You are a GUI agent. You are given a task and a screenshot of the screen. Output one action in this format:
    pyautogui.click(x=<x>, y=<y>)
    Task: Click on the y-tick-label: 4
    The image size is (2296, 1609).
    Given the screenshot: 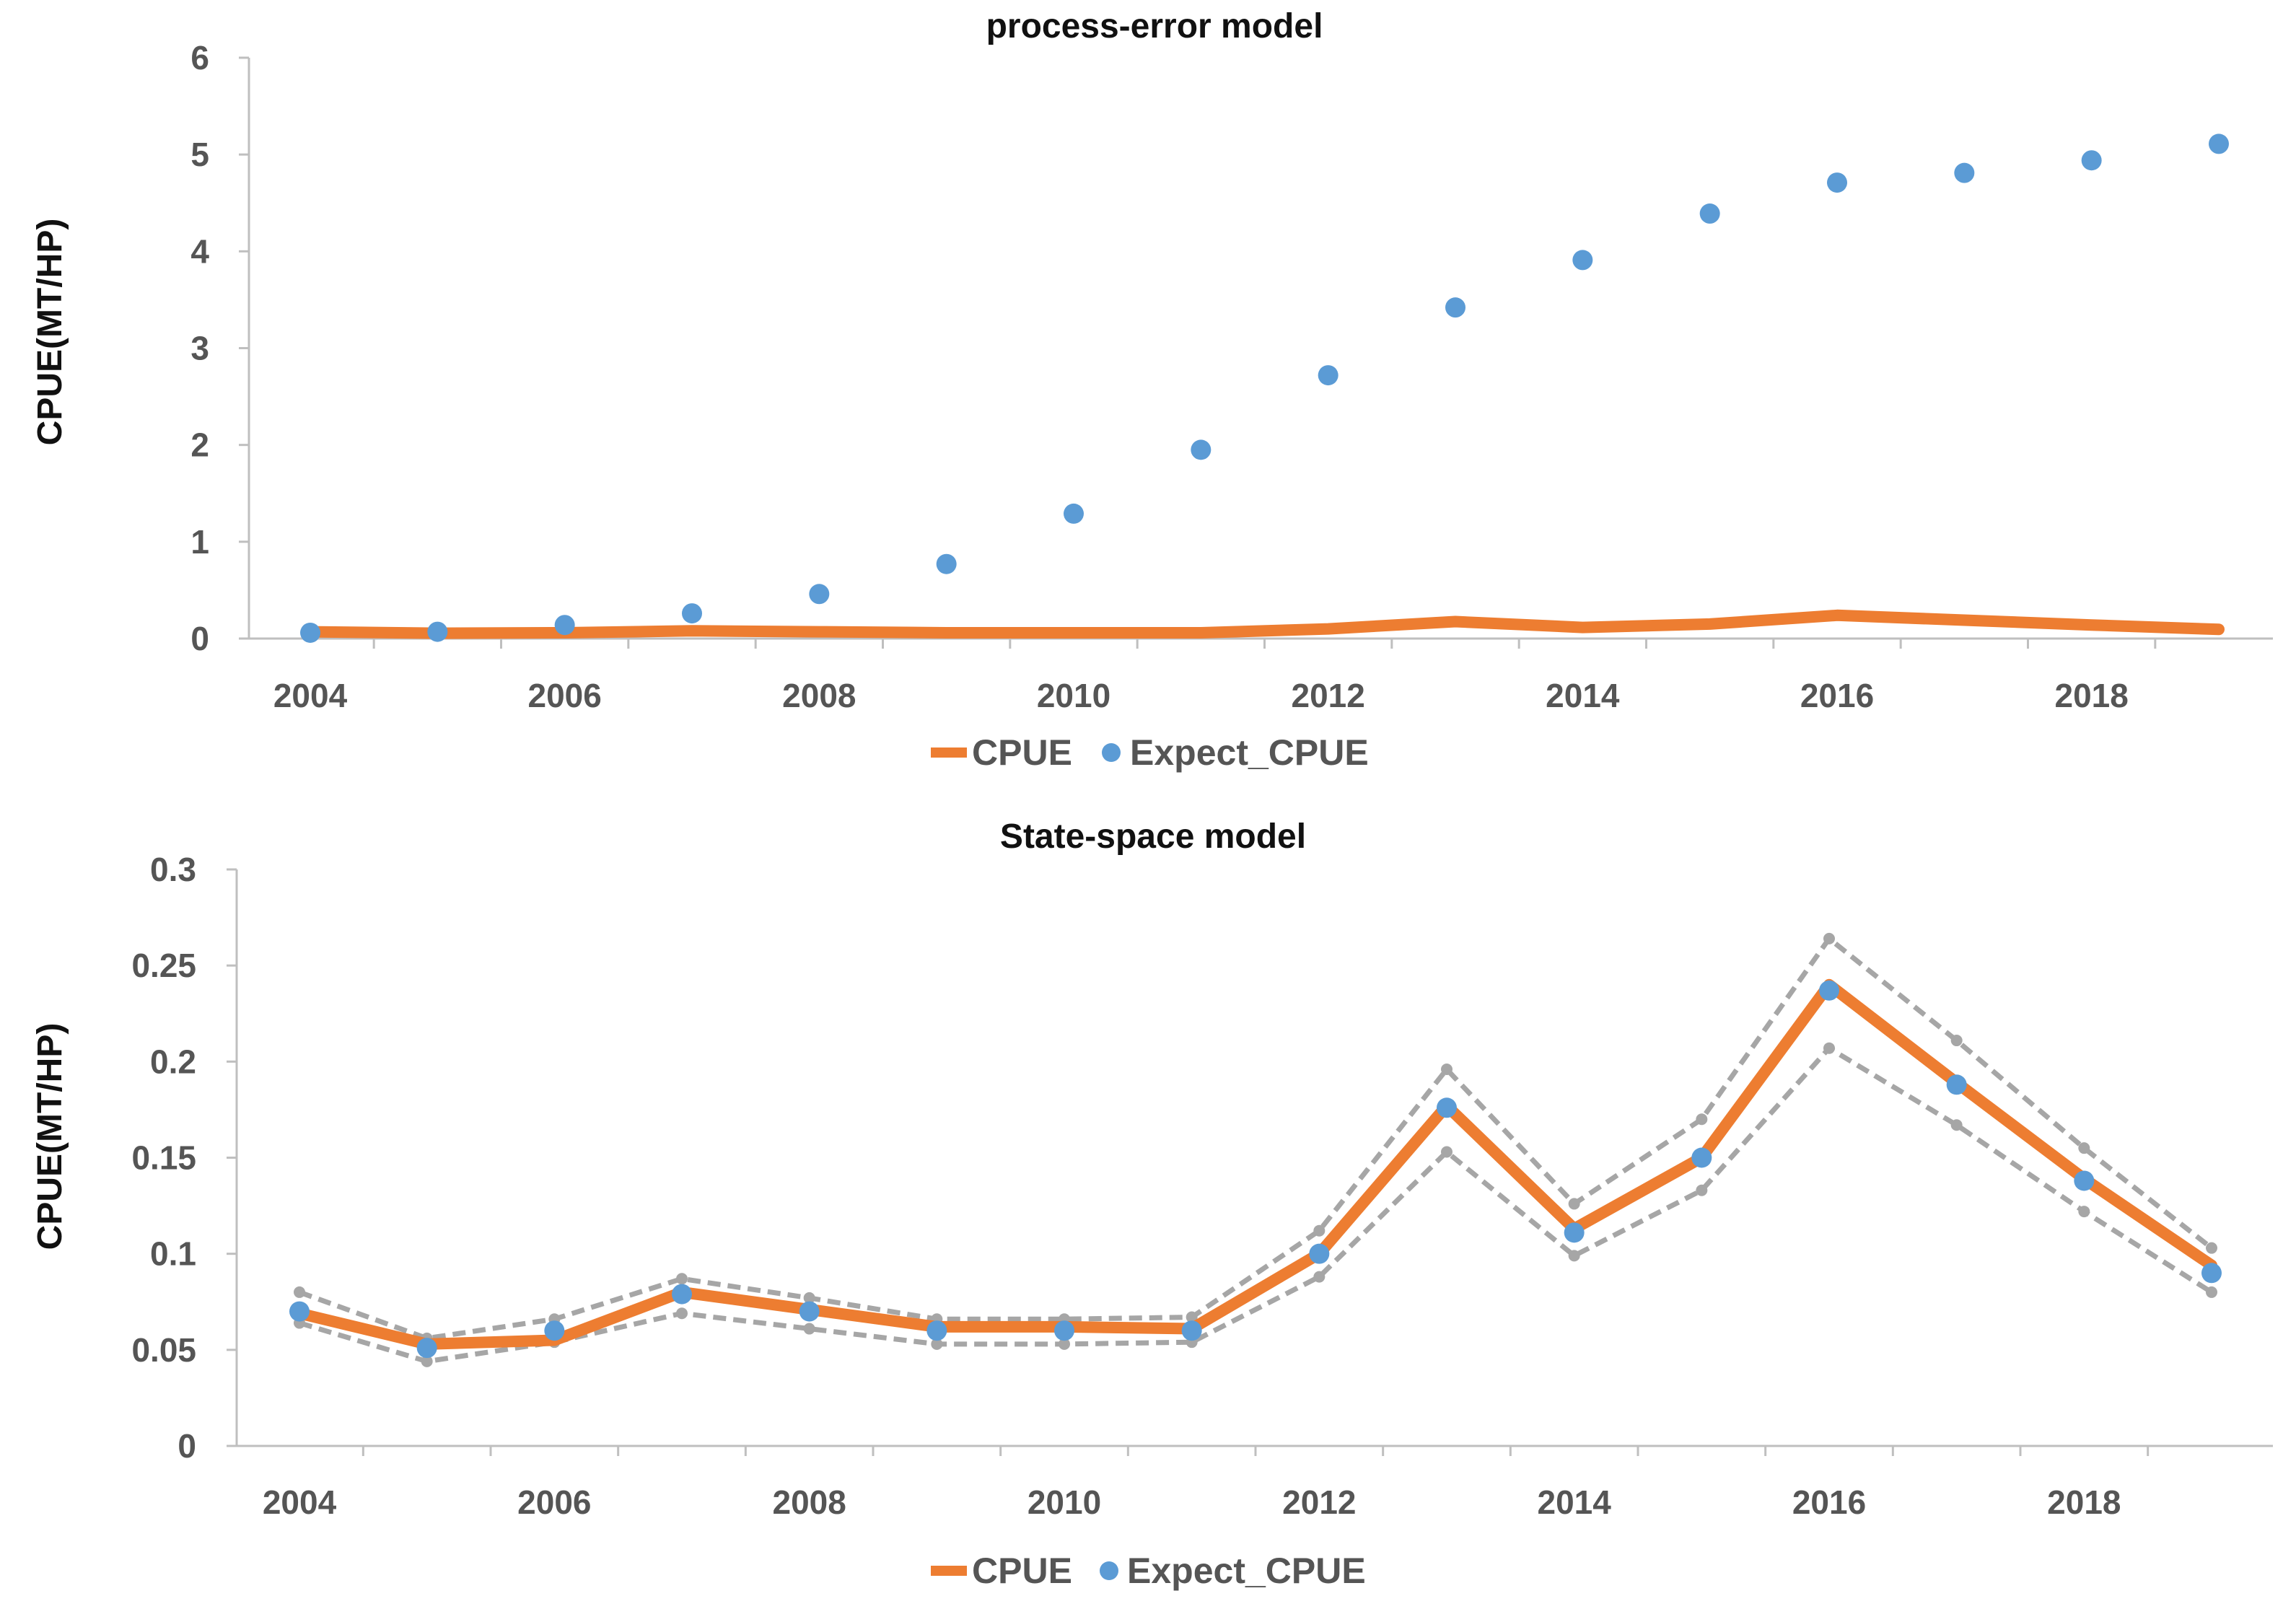 What is the action you would take?
    pyautogui.click(x=199, y=251)
    